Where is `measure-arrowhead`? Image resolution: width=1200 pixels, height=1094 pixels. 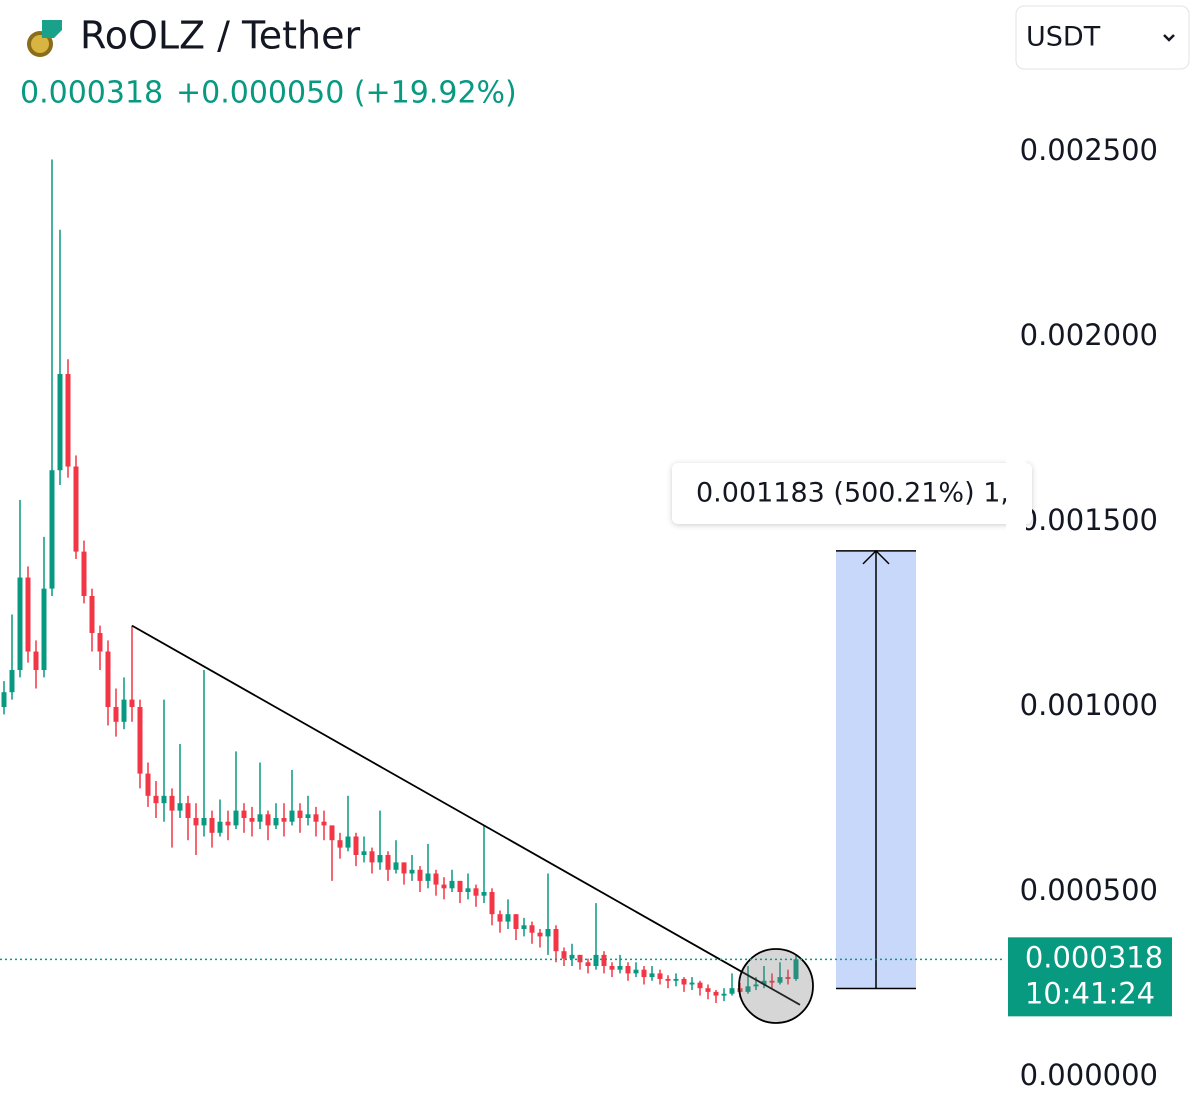
measure-arrowhead is located at coordinates (876, 557).